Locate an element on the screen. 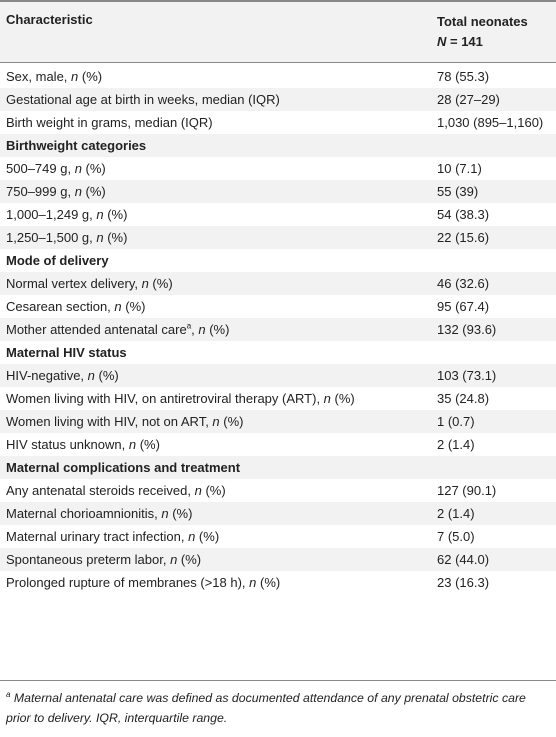  row-label: 500–749 g, n (%) is located at coordinates (56, 168).